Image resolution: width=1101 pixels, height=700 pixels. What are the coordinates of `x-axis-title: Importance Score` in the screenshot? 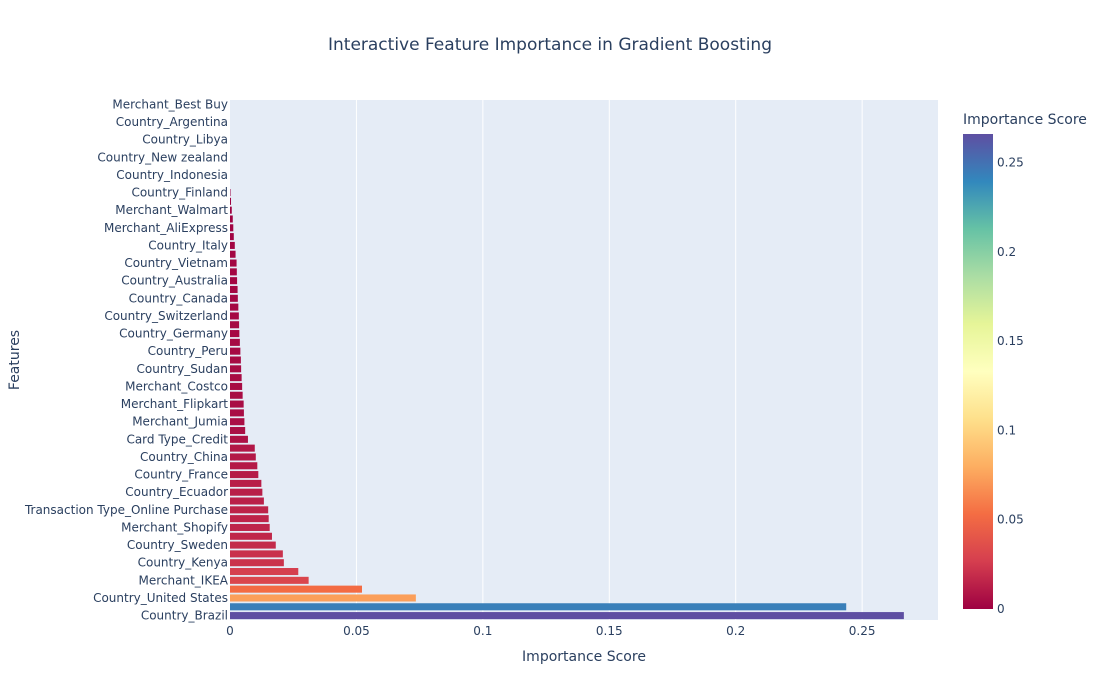 It's located at (584, 657).